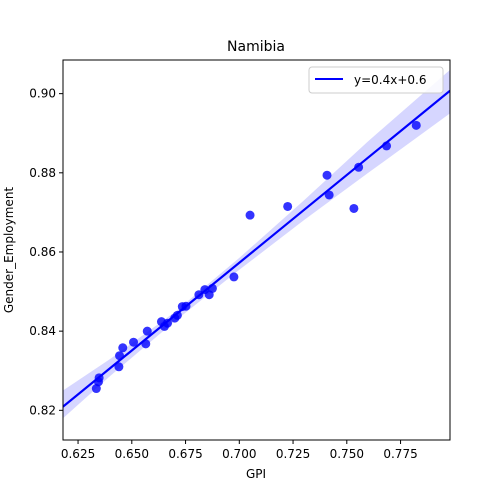 The image size is (500, 500). What do you see at coordinates (9, 250) in the screenshot?
I see `y-axis-label: Gender_Employment` at bounding box center [9, 250].